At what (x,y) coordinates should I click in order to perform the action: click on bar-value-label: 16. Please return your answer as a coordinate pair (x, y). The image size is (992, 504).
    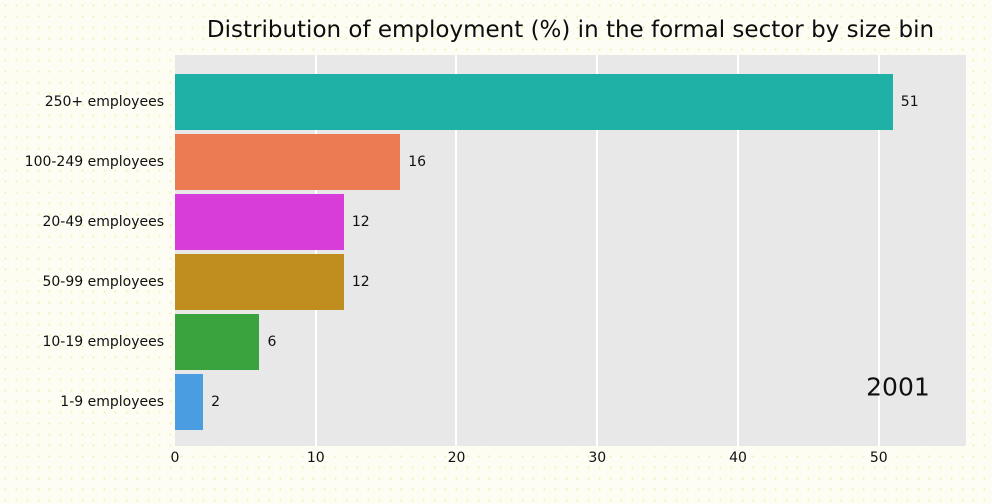
    Looking at the image, I should click on (417, 162).